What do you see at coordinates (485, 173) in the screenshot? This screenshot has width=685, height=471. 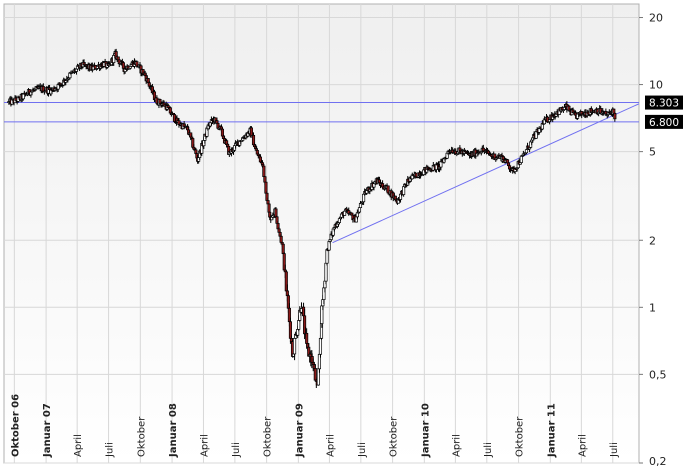 I see `trendline` at bounding box center [485, 173].